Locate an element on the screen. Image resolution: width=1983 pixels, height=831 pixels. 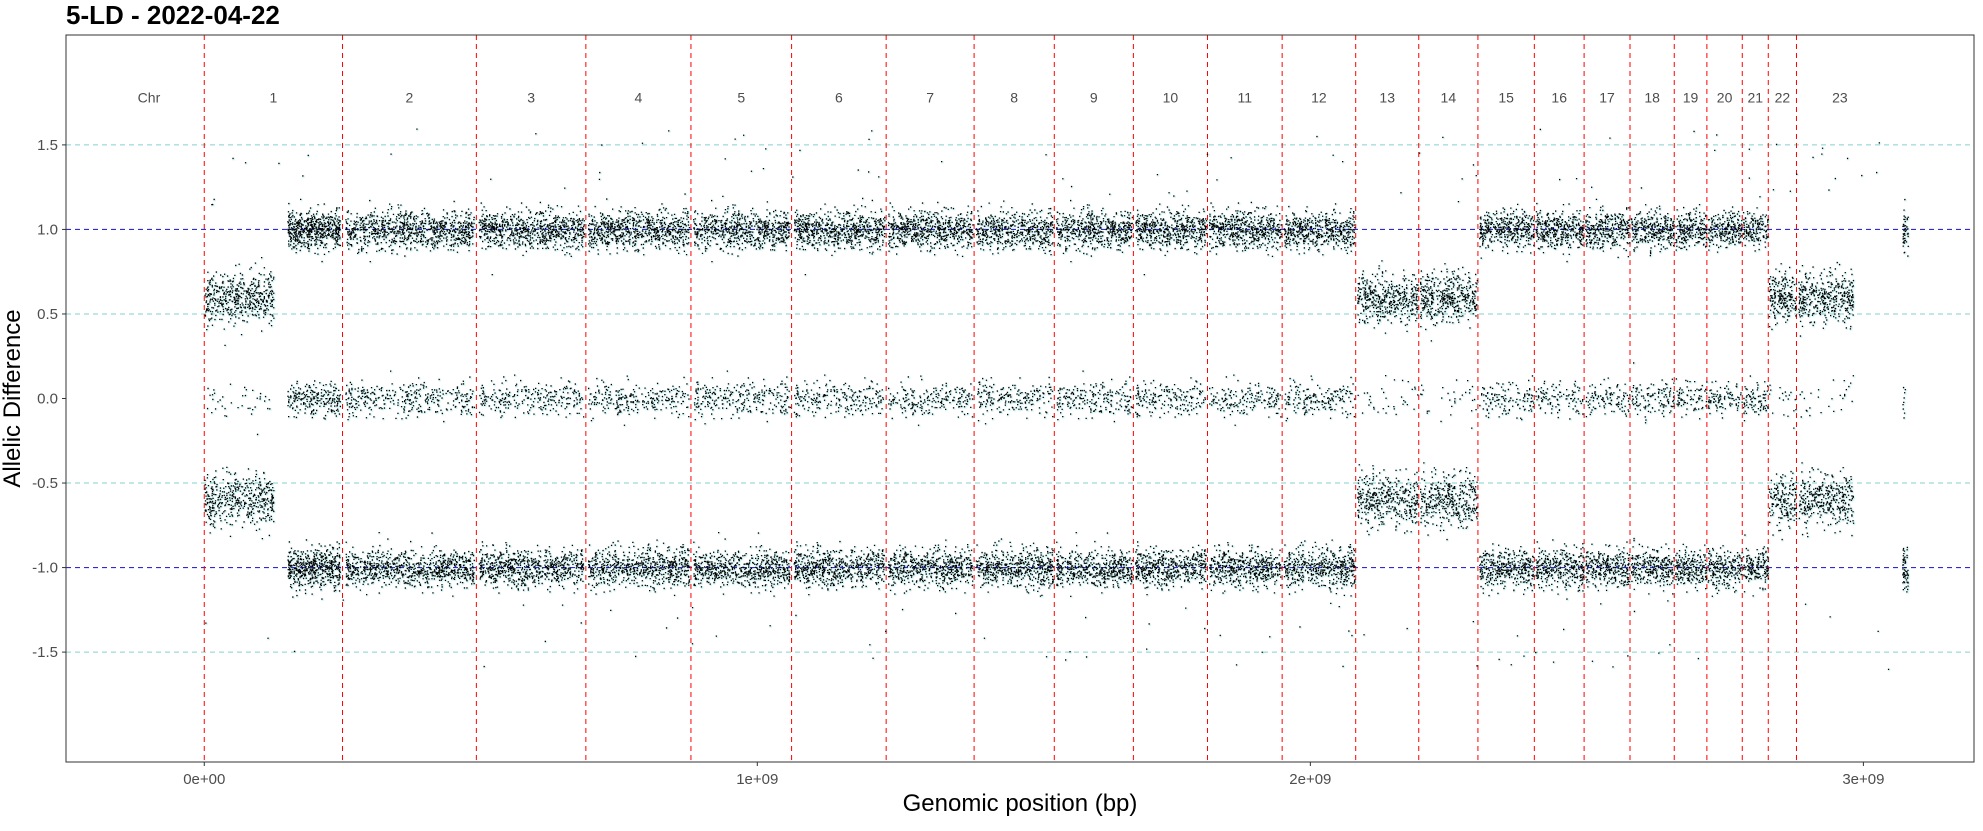
x-axis-title: Genomic position (bp) is located at coordinates (1020, 803).